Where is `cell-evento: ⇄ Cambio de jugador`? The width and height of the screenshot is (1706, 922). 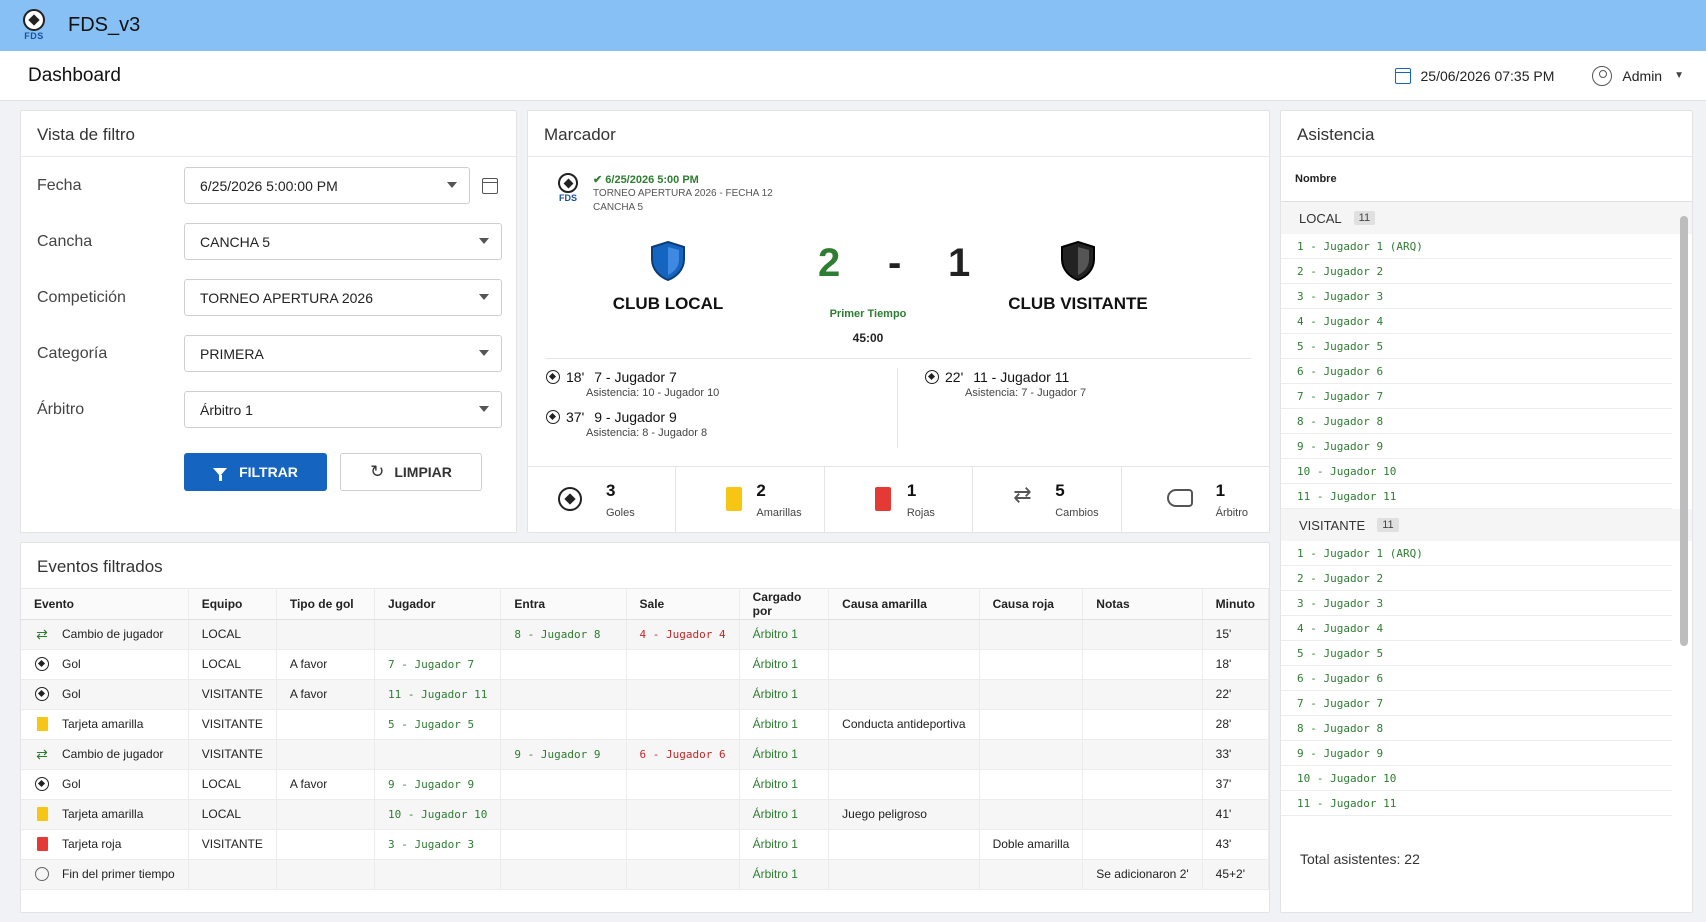 cell-evento: ⇄ Cambio de jugador is located at coordinates (105, 634).